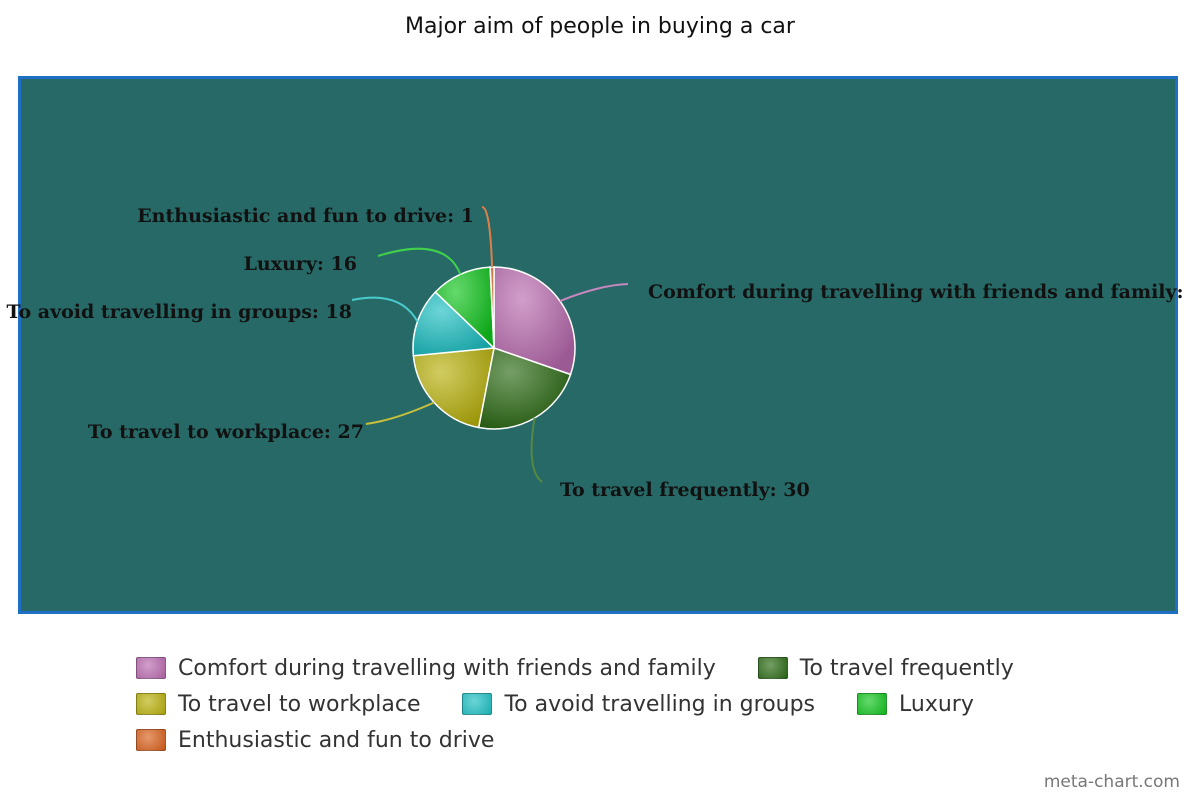 This screenshot has width=1200, height=800. I want to click on legend-item-travel-frequently: To travel frequently, so click(885, 668).